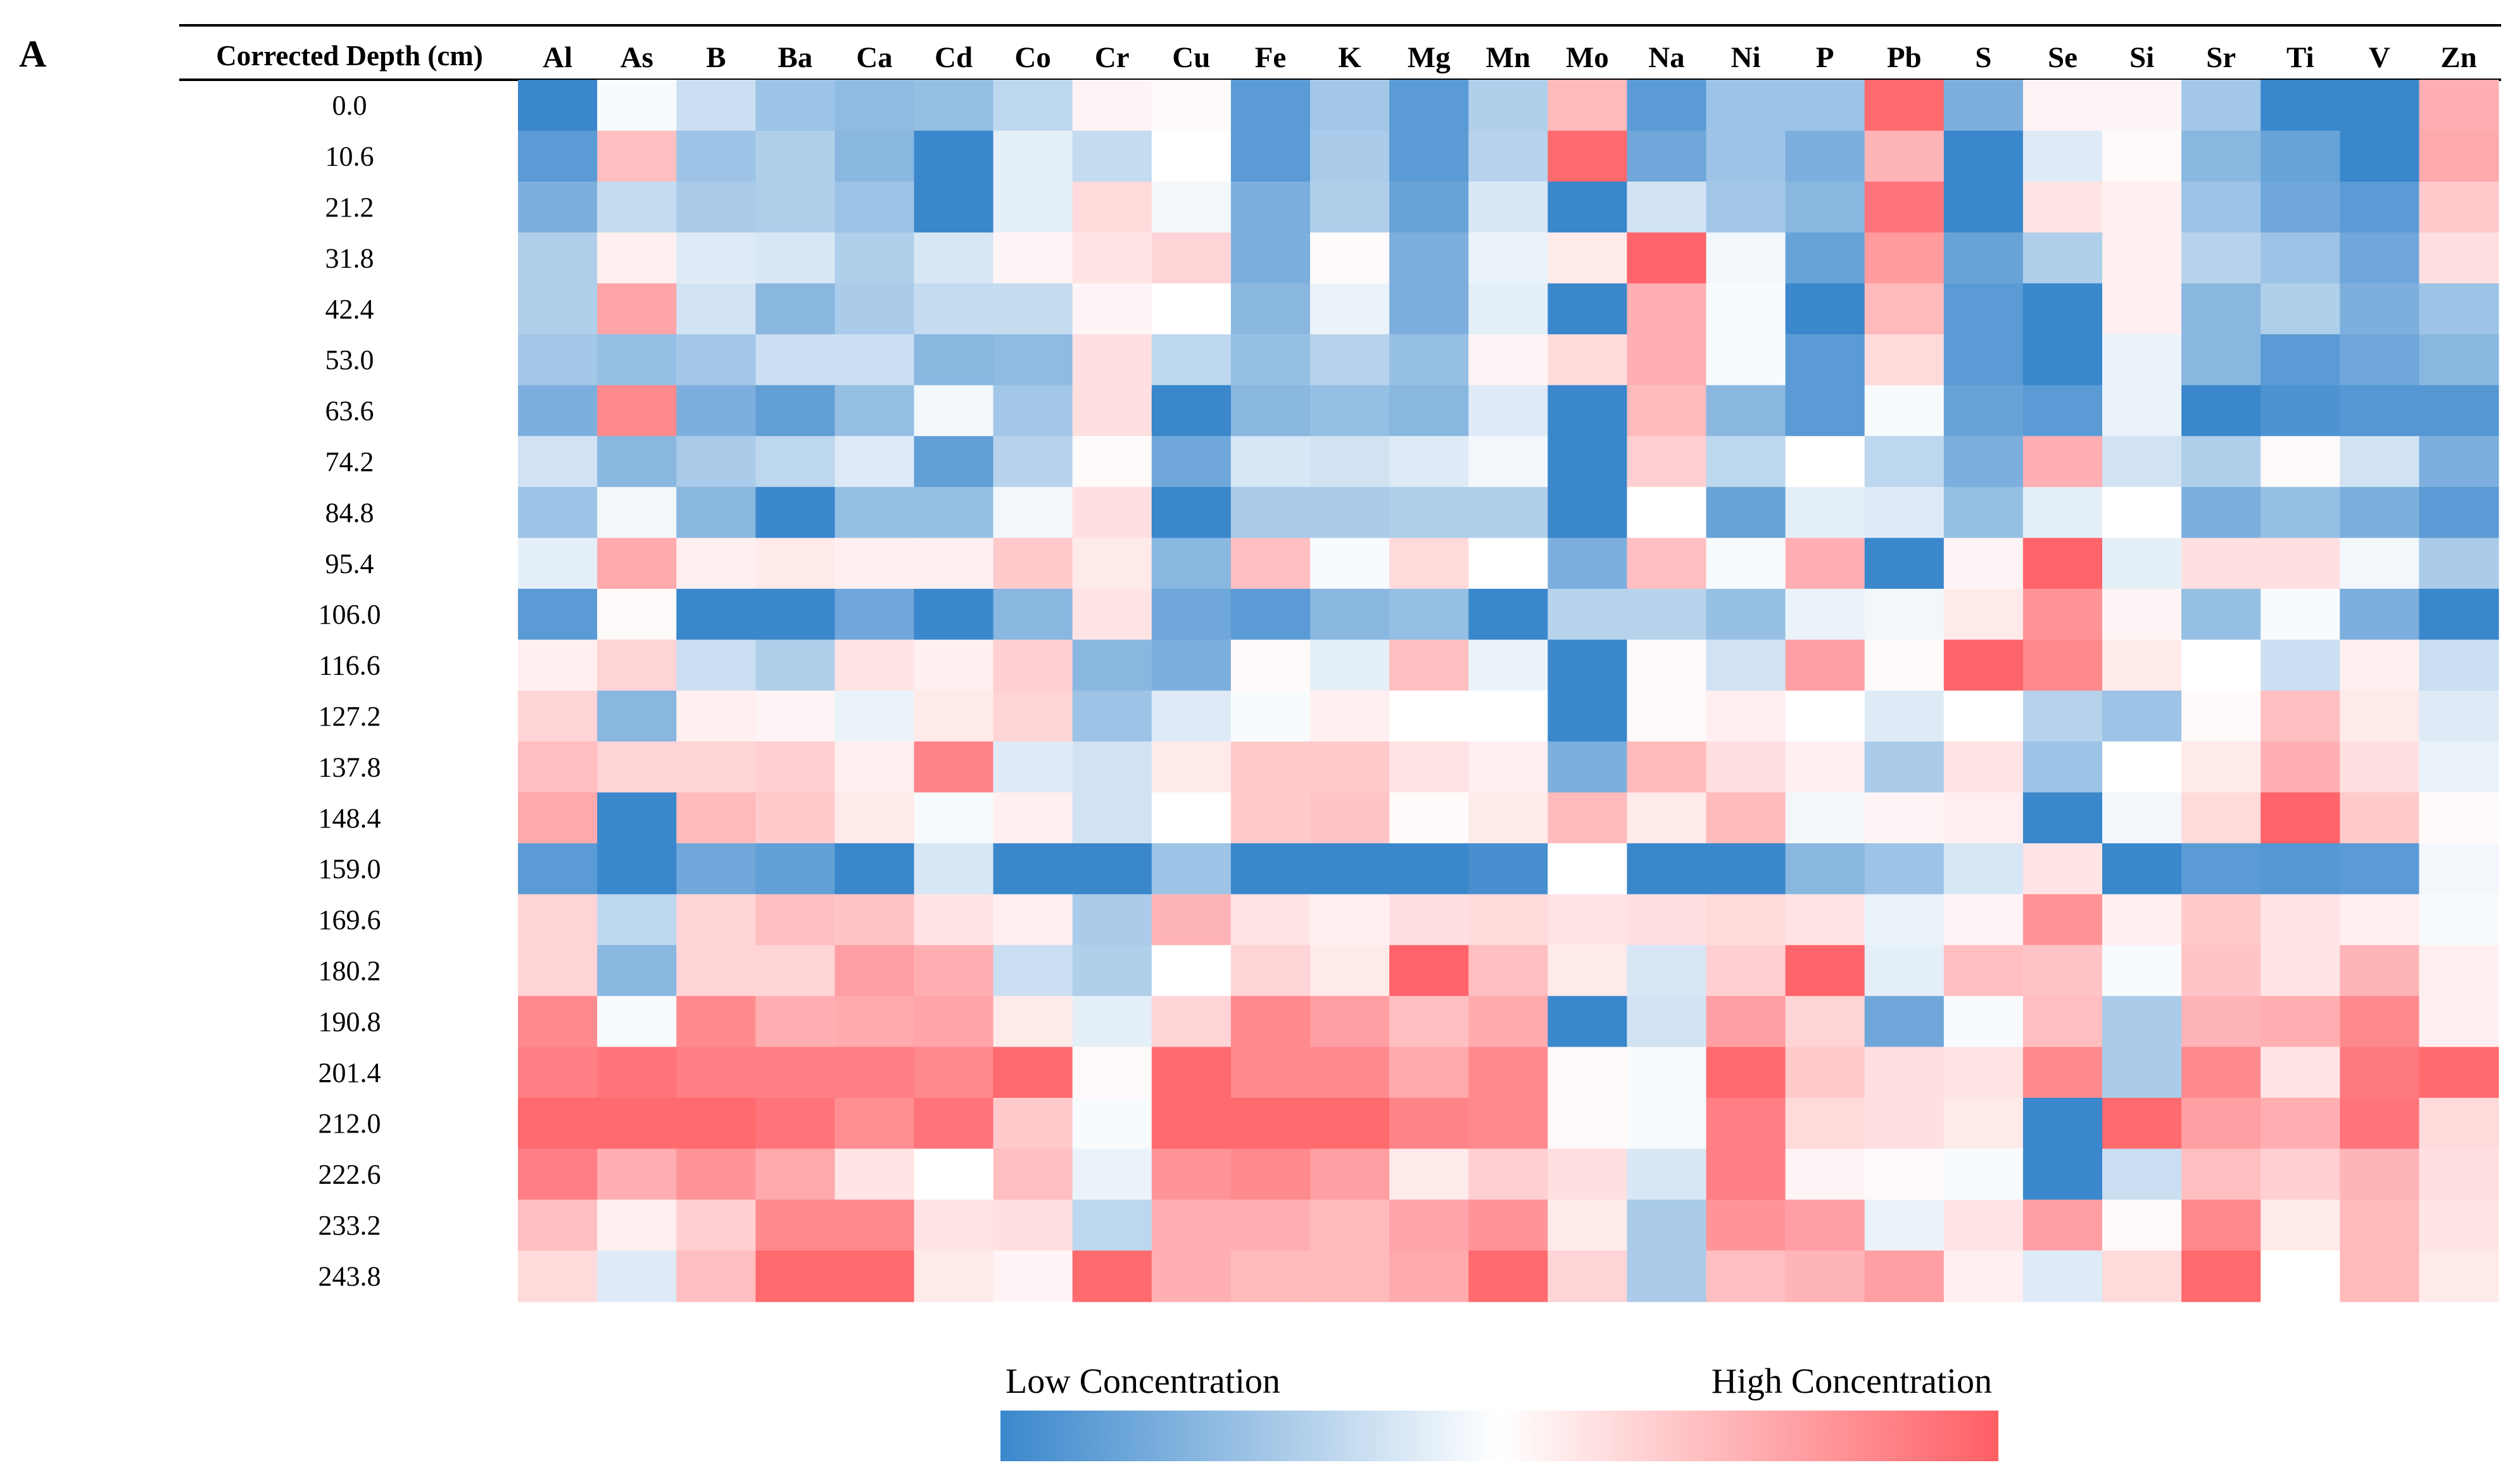 The height and width of the screenshot is (1484, 2510). What do you see at coordinates (1112, 1225) in the screenshot?
I see `cell-233-2-cr` at bounding box center [1112, 1225].